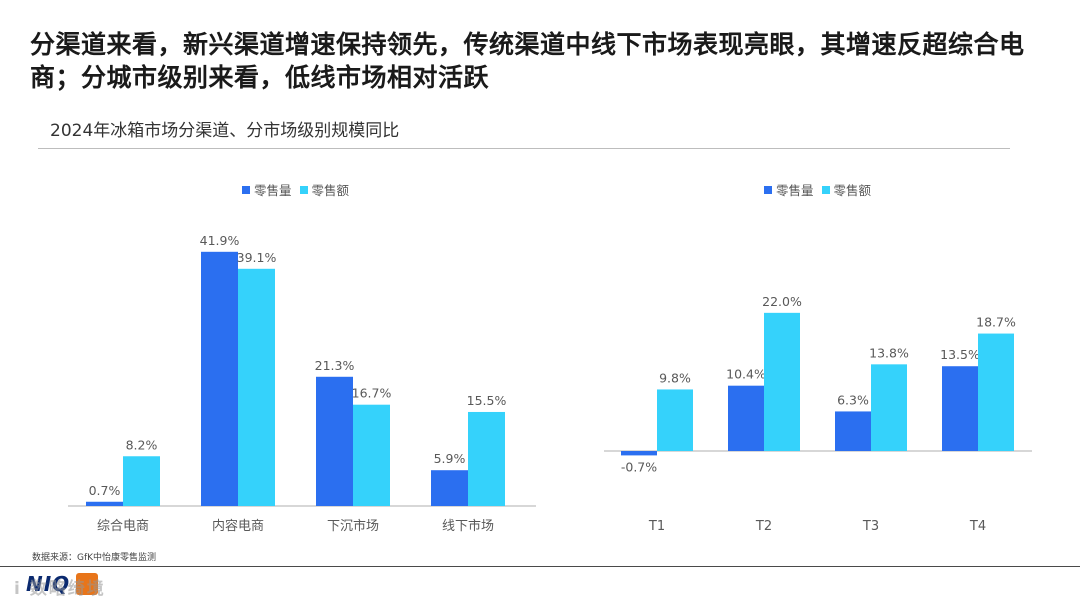 The height and width of the screenshot is (608, 1080). Describe the element at coordinates (746, 374) in the screenshot. I see `data-label: 10.4%` at that location.